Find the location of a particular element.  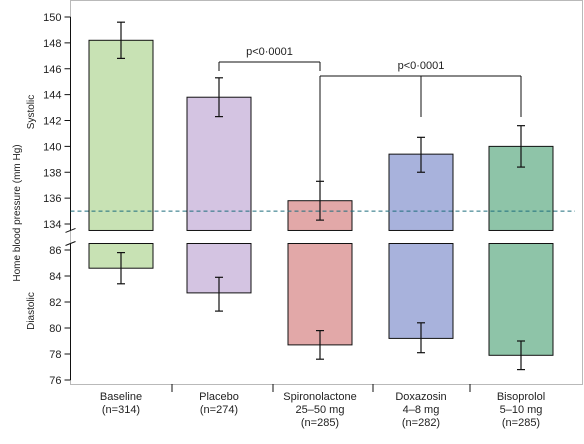

y-axis: 134 136 138 140 142 144 146 148 150 76 78 80 82 84 86 is located at coordinates (59, 199).